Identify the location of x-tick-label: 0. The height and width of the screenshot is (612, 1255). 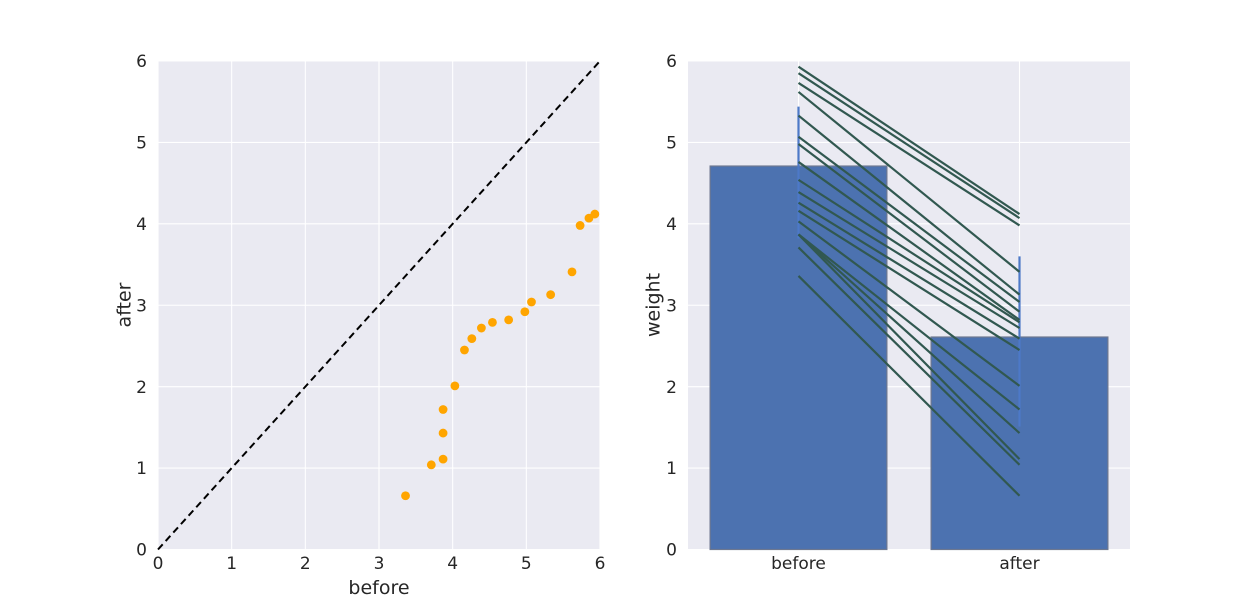
(158, 564).